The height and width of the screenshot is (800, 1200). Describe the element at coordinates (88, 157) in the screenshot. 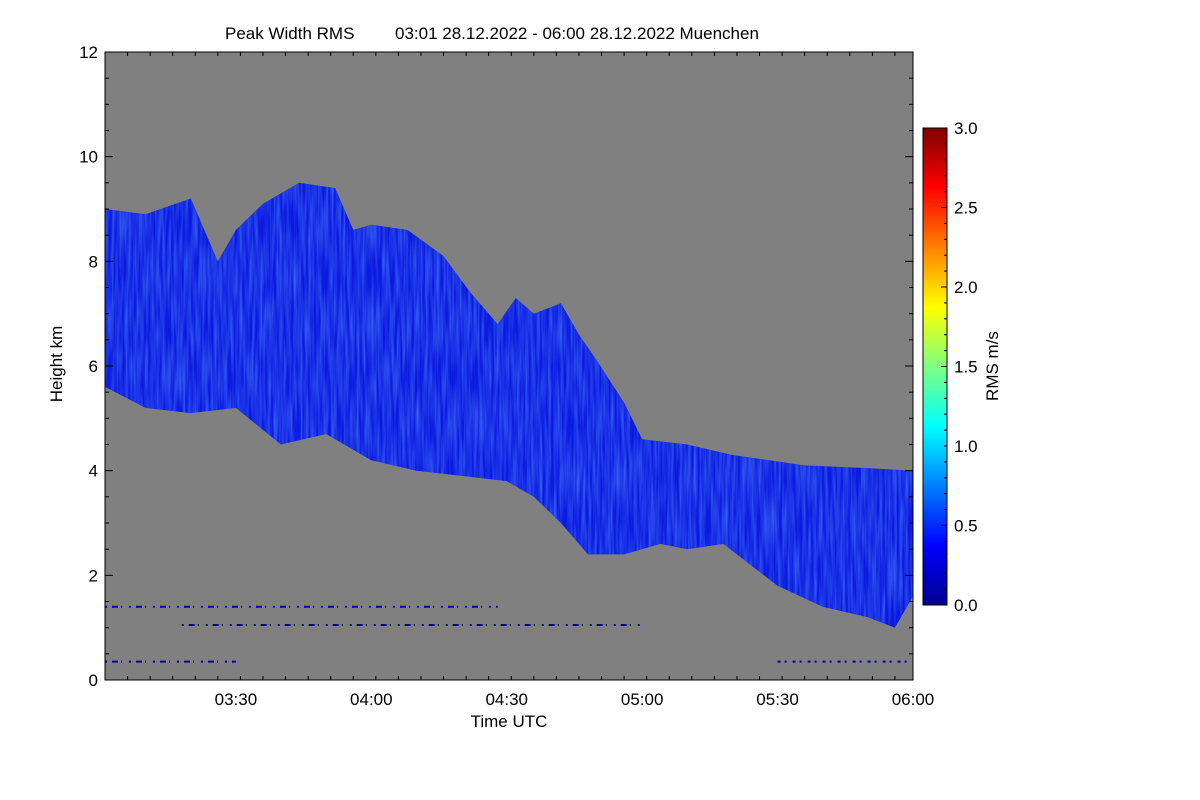

I see `y-tick-label: 10` at that location.